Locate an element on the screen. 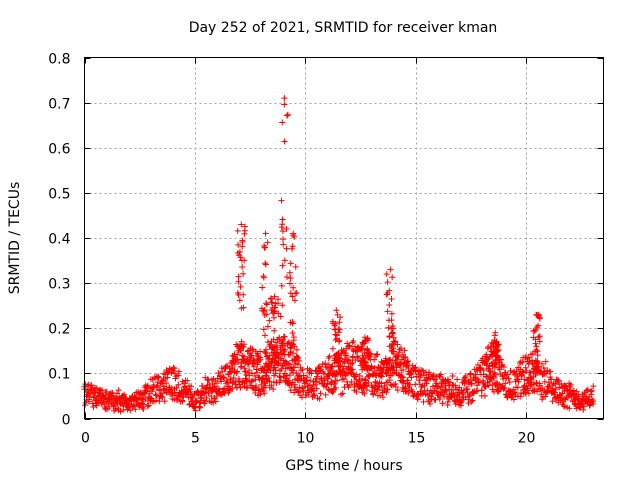 Image resolution: width=640 pixels, height=480 pixels. y-tick-label: 0.4 is located at coordinates (59, 240).